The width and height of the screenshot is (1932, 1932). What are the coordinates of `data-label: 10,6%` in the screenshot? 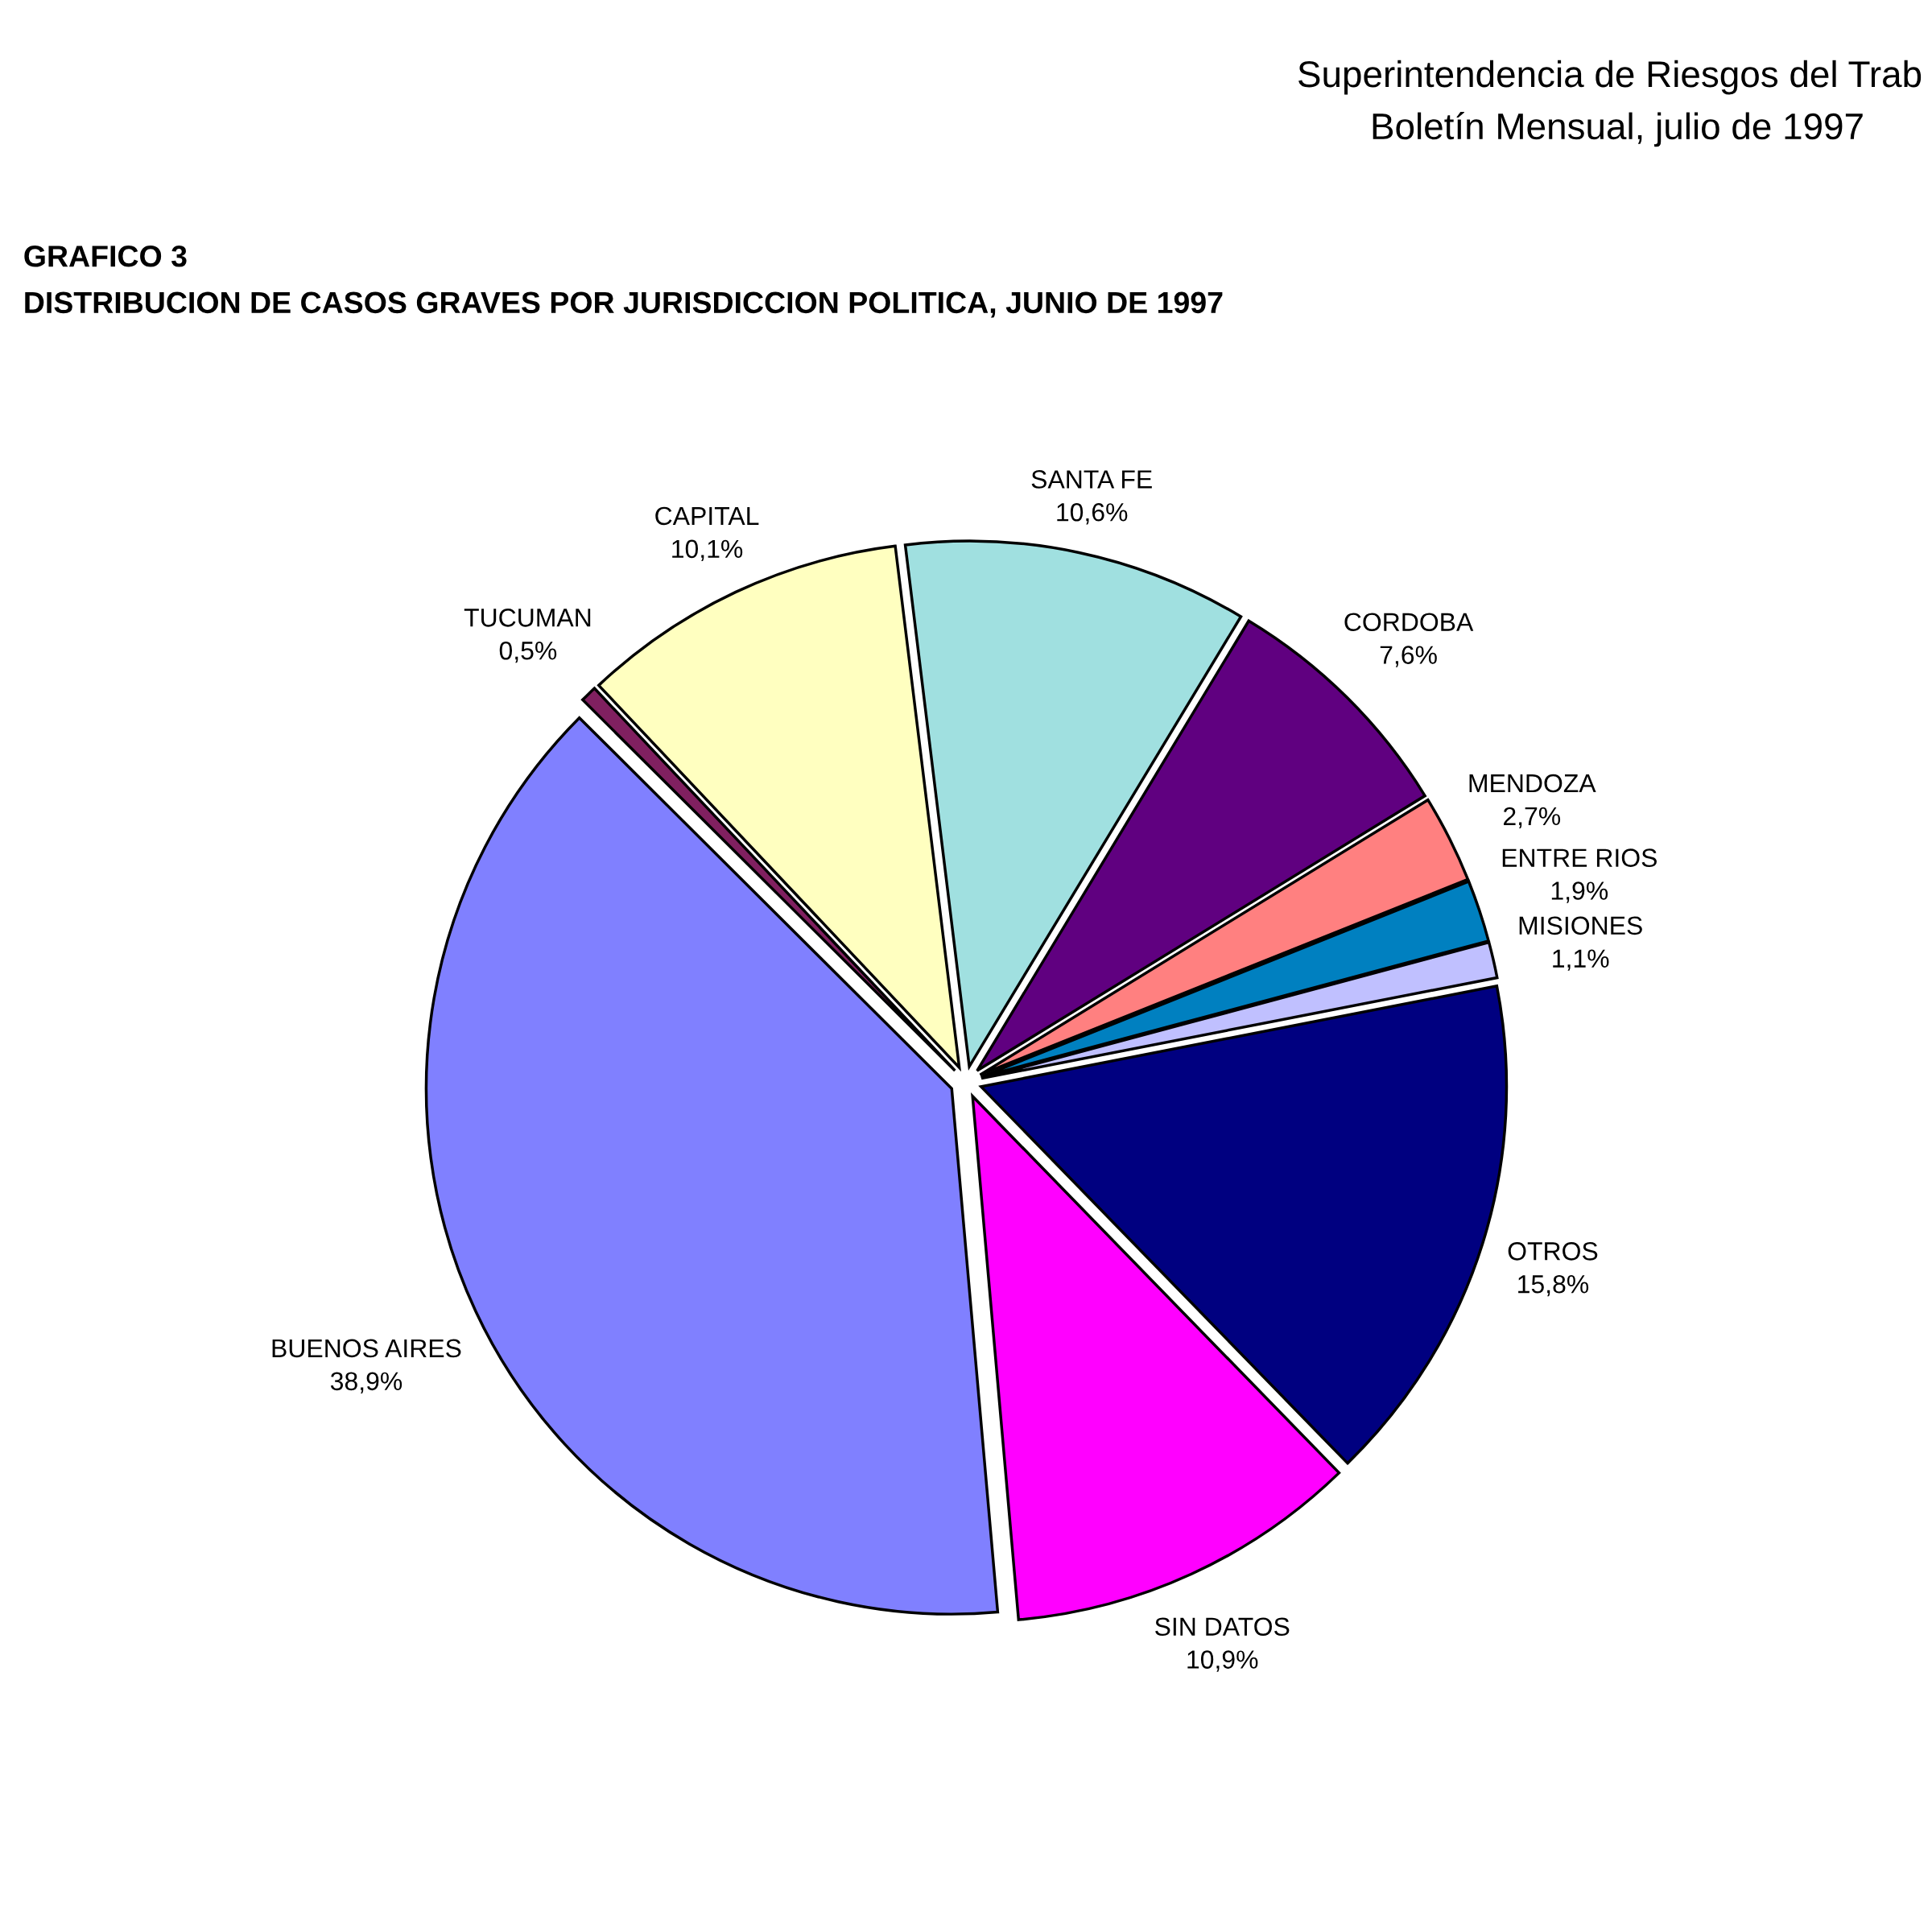 It's located at (1092, 514).